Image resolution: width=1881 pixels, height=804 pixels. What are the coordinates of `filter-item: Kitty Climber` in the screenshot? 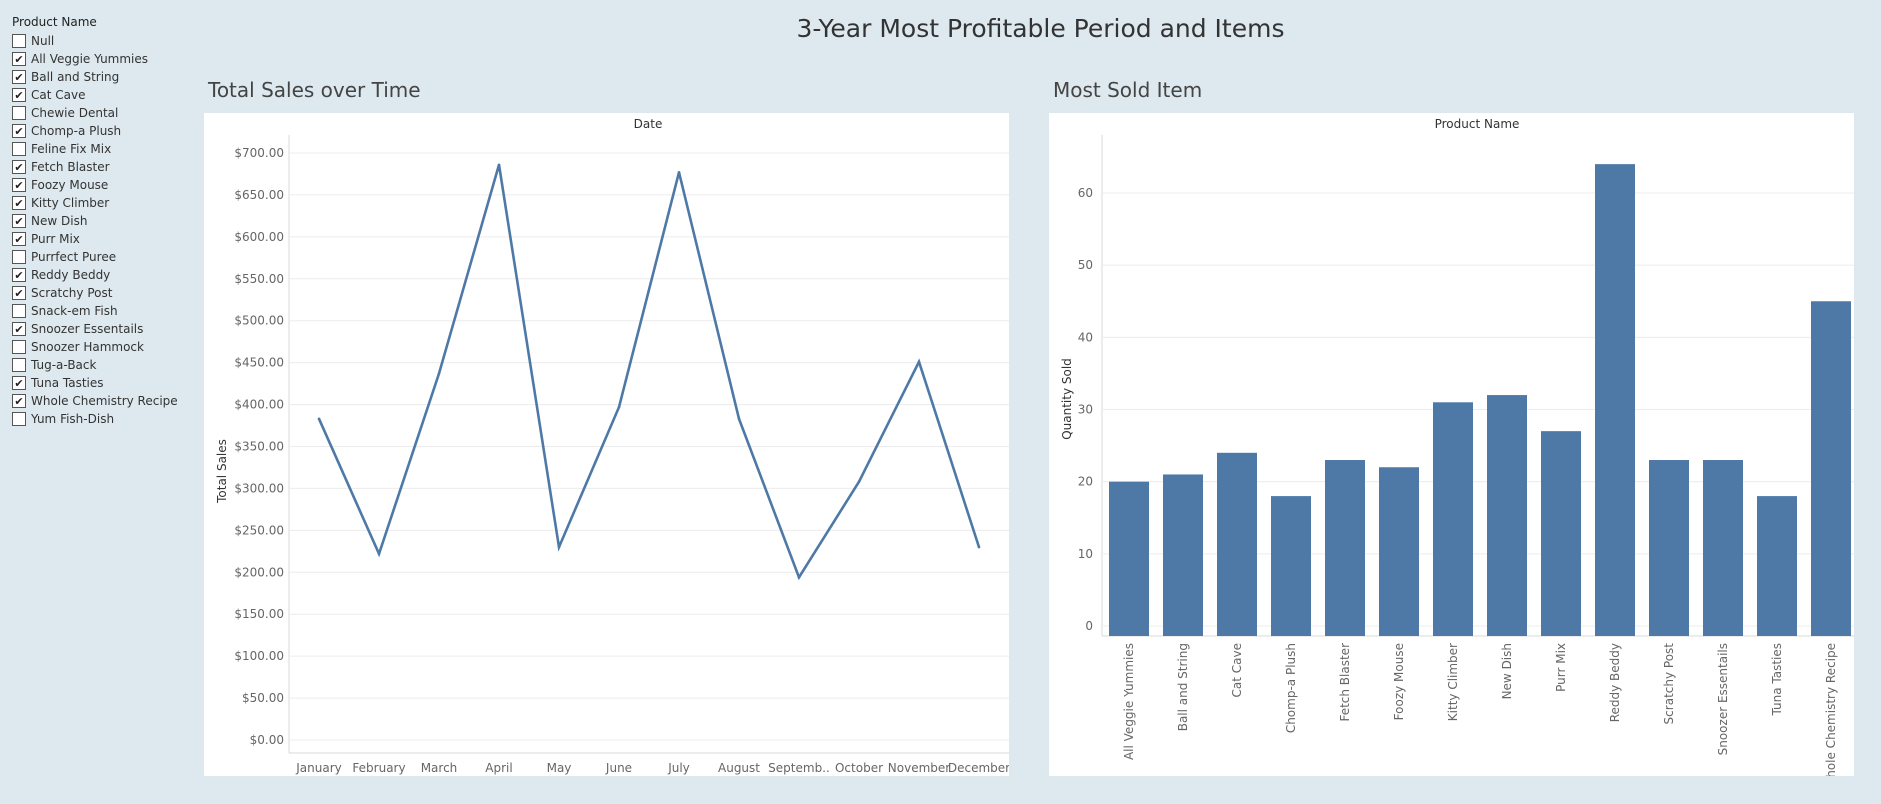 It's located at (102, 203).